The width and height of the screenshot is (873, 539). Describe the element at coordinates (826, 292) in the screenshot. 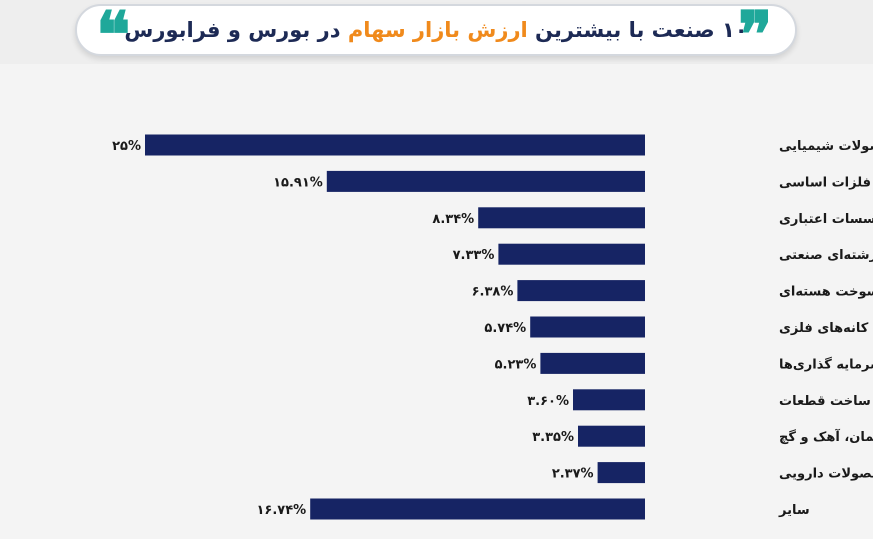

I see `category-label-5: فراورده‌های نفتی، کک و سوخت هسته‌ای` at that location.